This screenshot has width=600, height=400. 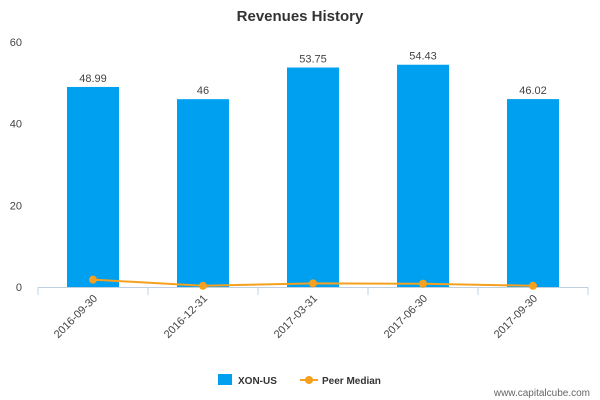 I want to click on x-tick-label: 2017-03-31, so click(x=296, y=317).